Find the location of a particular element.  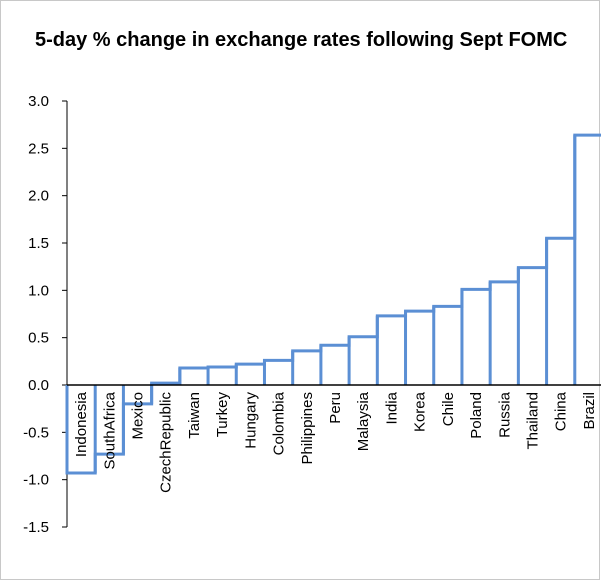

category-label: Turkey is located at coordinates (222, 415).